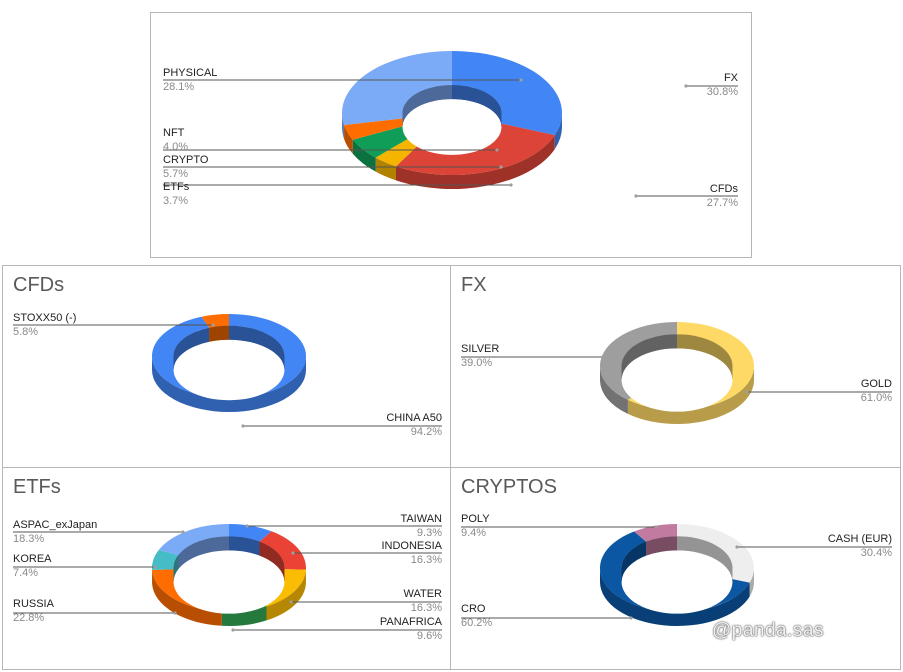 The height and width of the screenshot is (672, 903). Describe the element at coordinates (414, 418) in the screenshot. I see `slice-label: CHINA A50` at that location.